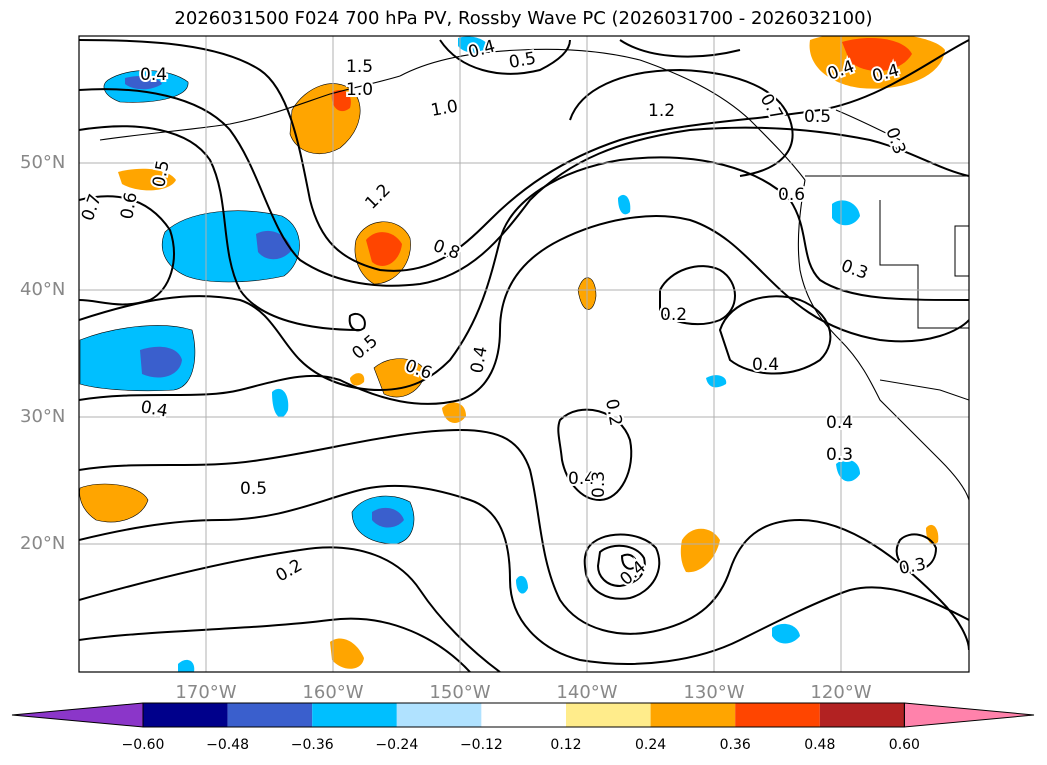 This screenshot has height=765, width=1047. I want to click on contour-label: 1.5, so click(359, 67).